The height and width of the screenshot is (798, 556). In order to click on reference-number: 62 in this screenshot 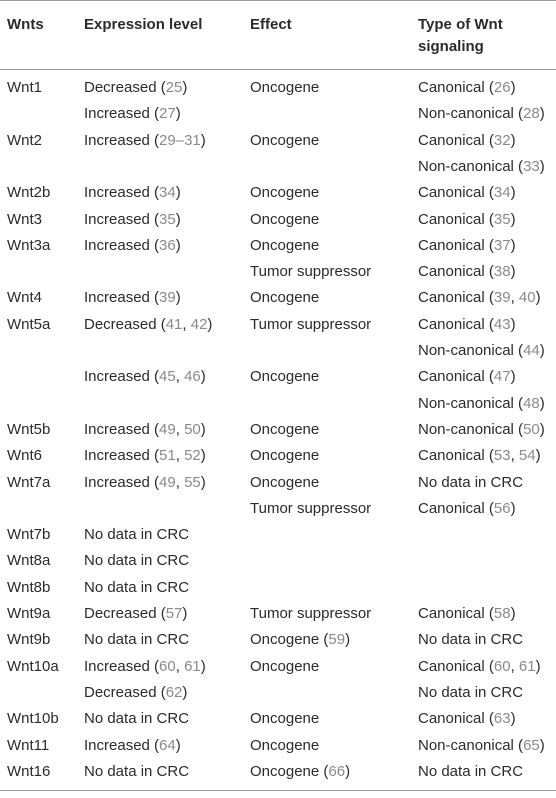, I will do `click(174, 692)`.